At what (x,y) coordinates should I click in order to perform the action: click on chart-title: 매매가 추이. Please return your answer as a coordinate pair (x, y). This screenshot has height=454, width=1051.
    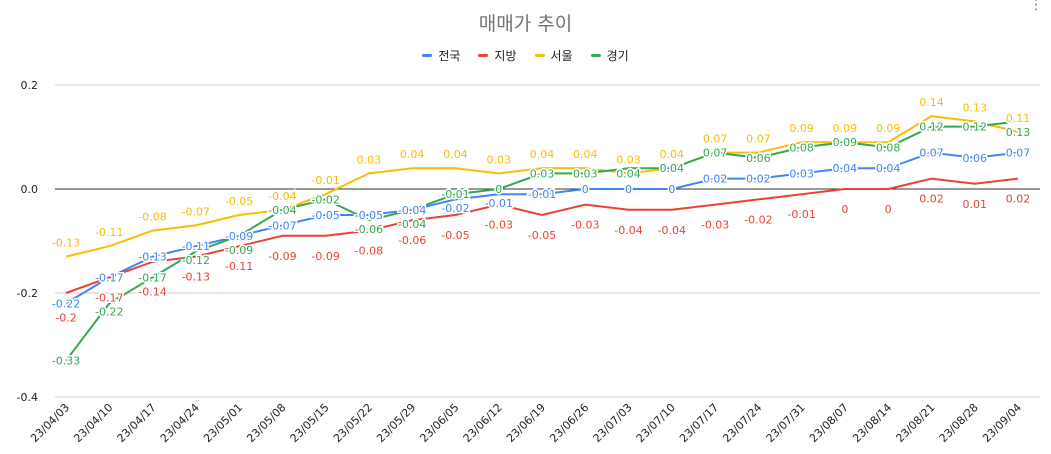
    Looking at the image, I should click on (525, 24).